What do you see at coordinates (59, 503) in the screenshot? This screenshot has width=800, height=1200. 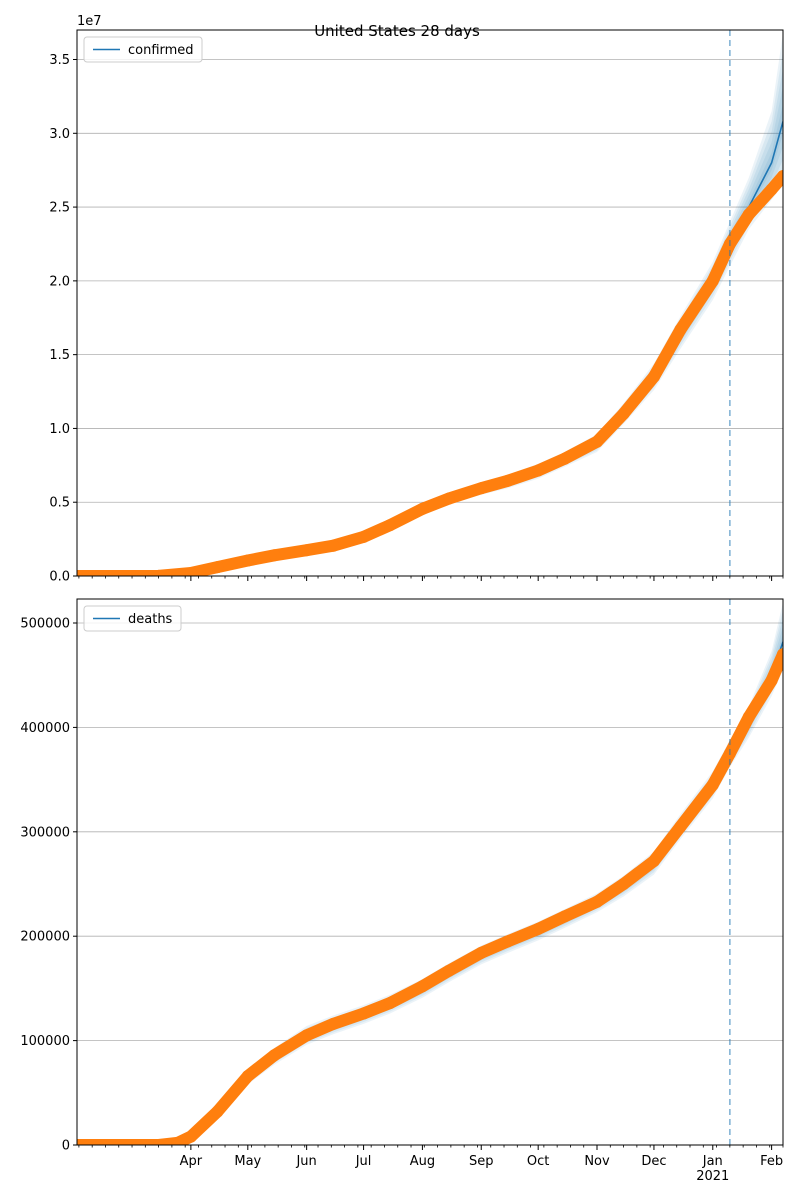 I see `y-tick-label: 0.5` at bounding box center [59, 503].